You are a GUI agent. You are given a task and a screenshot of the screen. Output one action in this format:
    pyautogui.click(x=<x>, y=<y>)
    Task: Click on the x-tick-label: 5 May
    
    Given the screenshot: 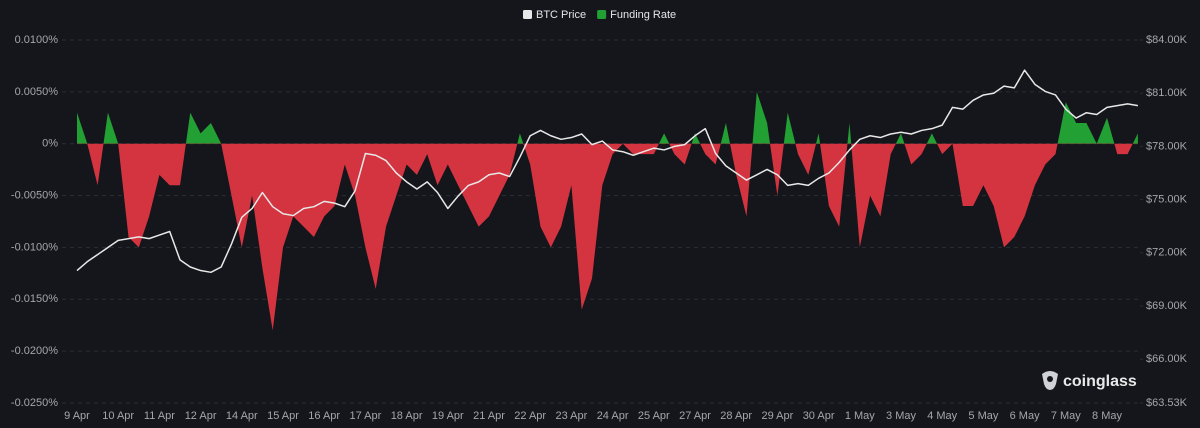 What is the action you would take?
    pyautogui.click(x=983, y=416)
    